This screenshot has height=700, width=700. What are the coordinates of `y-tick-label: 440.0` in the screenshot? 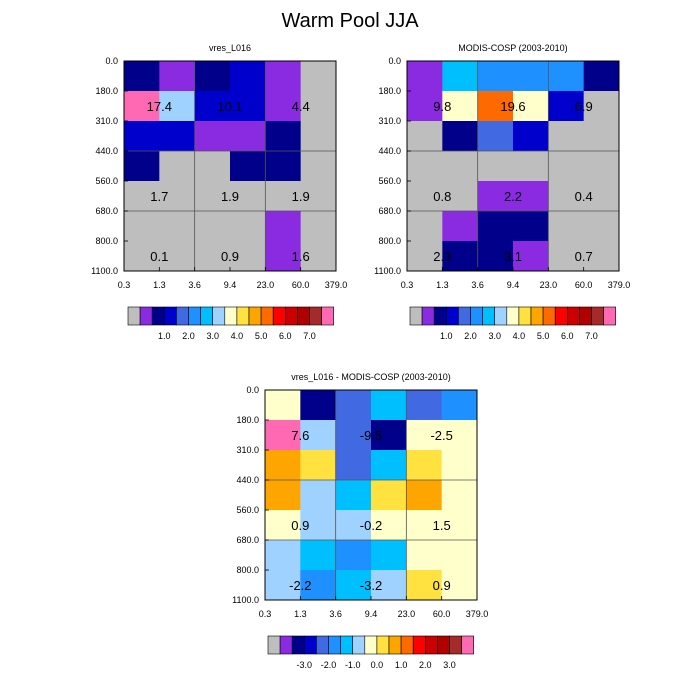 It's located at (389, 151).